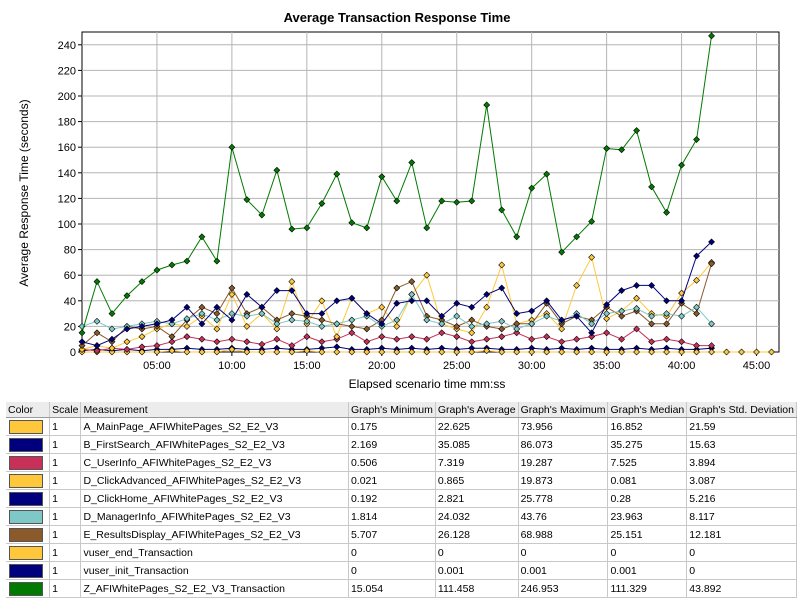  I want to click on y-tick-label: 240, so click(67, 46).